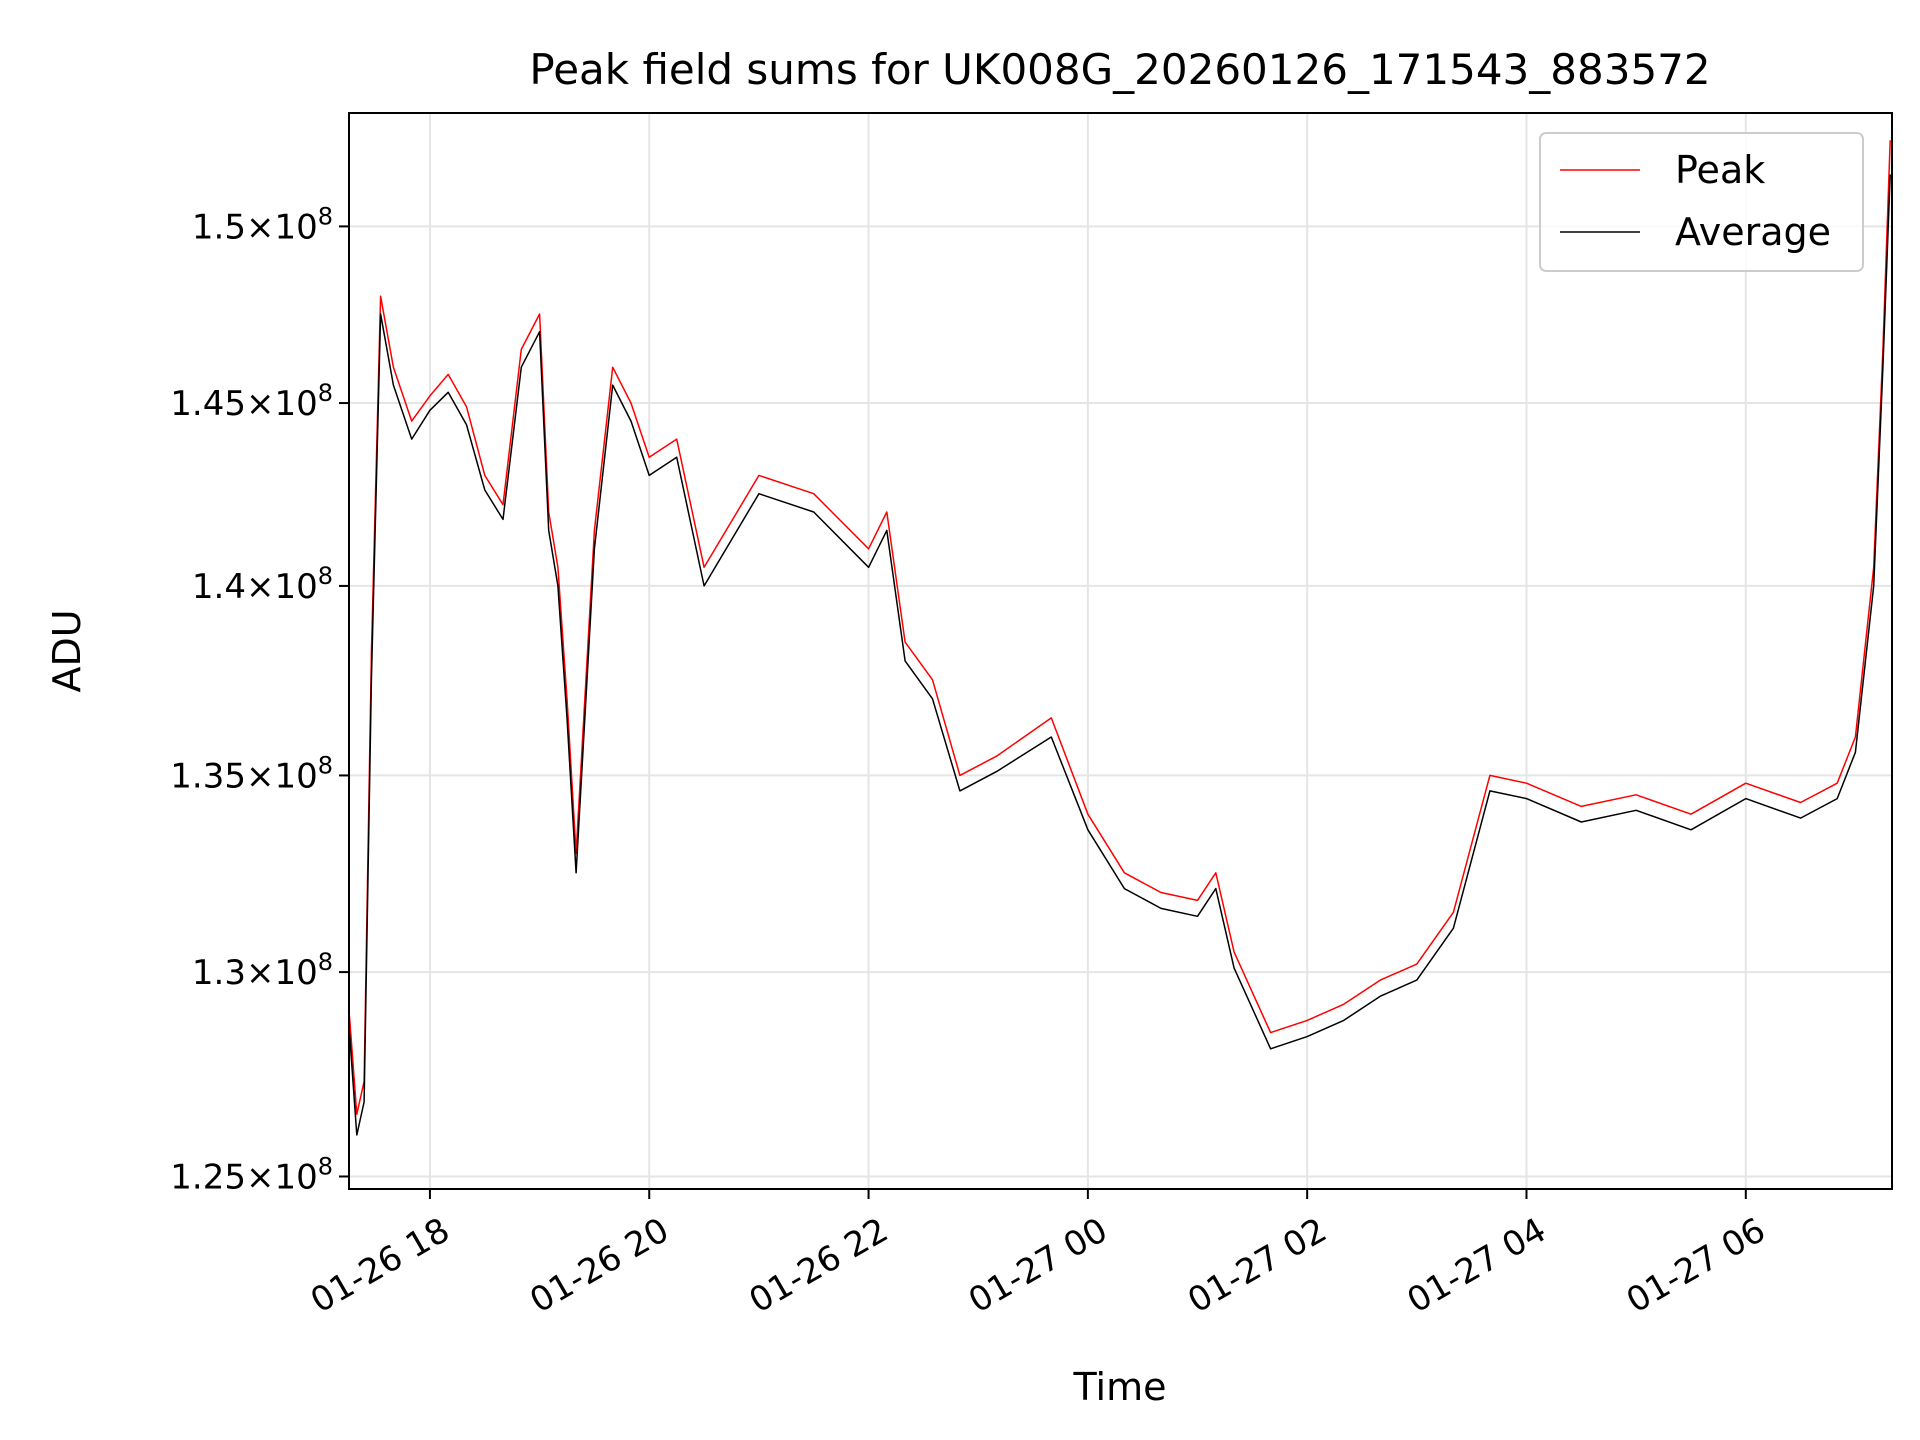 The image size is (1920, 1440). I want to click on y-tick-label: 1.5×108, so click(262, 224).